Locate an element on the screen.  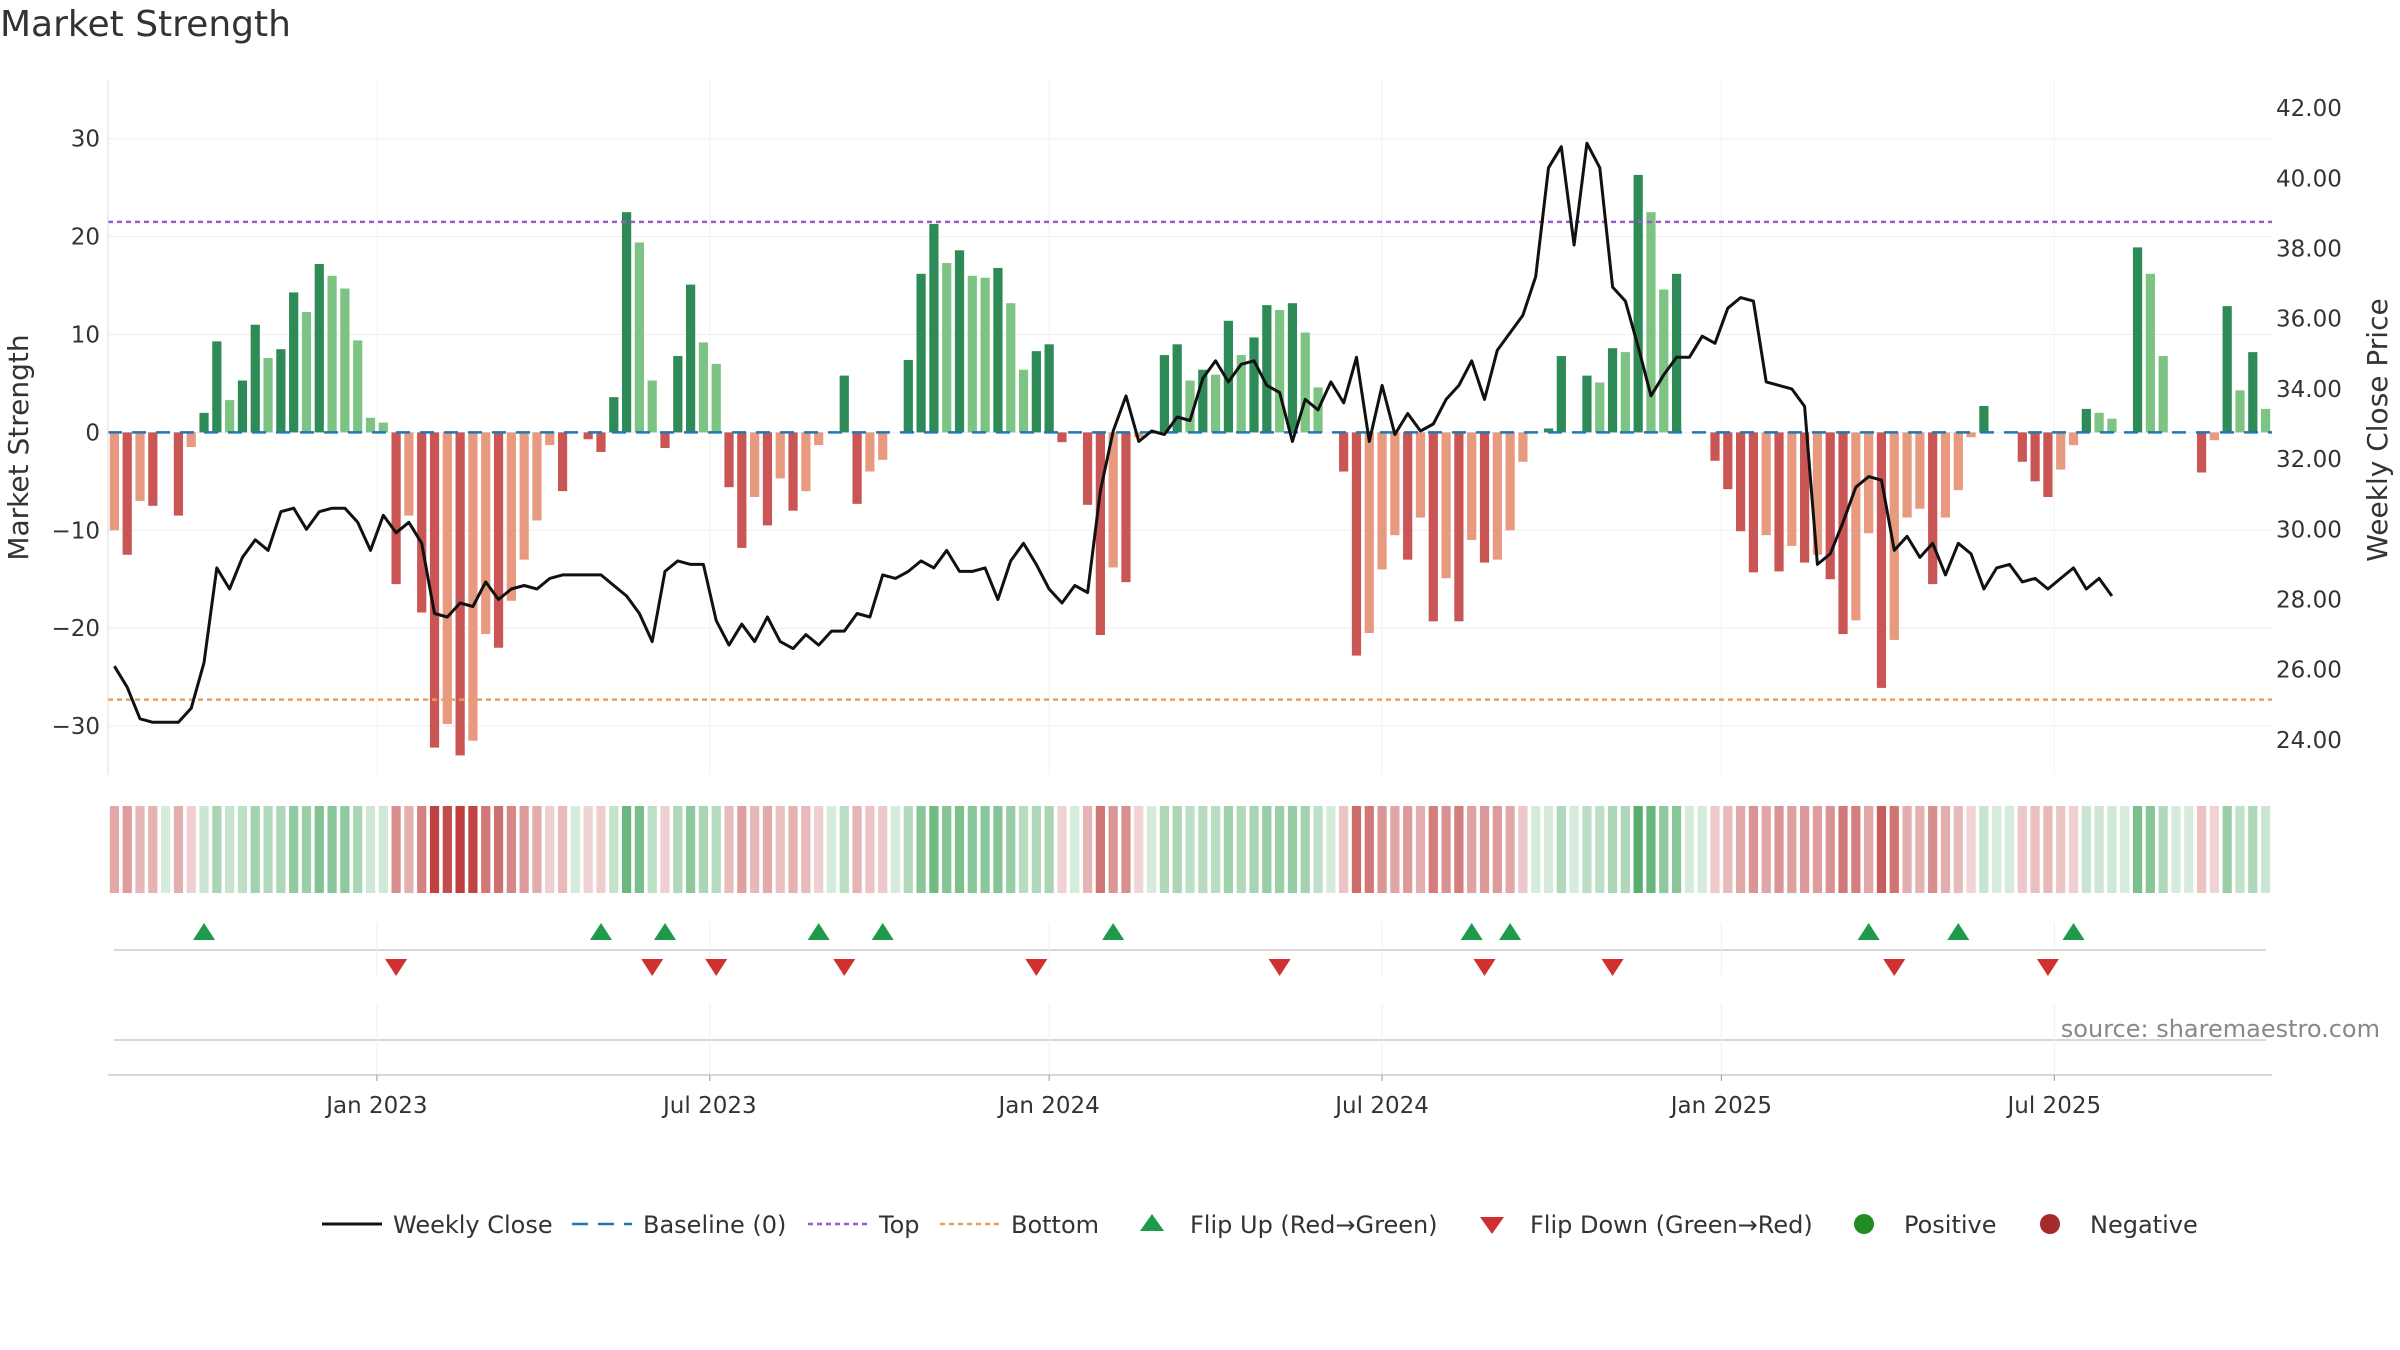
legend-positive: Positive is located at coordinates (1925, 1225).